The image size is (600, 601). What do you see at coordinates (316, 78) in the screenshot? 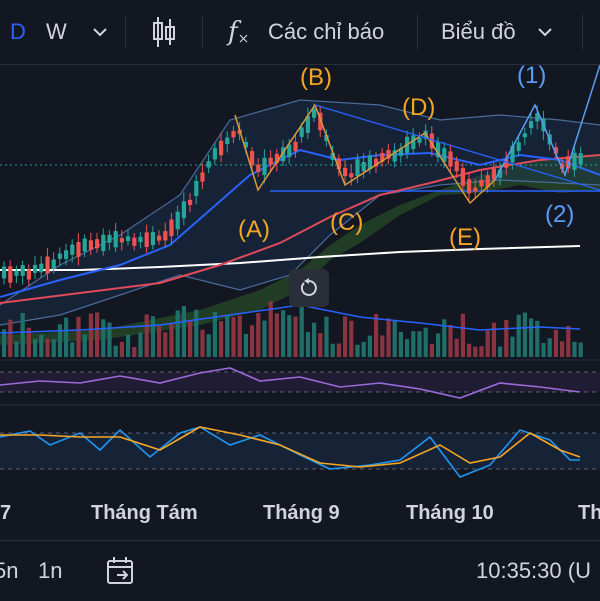
I see `wave-label-b: (B)` at bounding box center [316, 78].